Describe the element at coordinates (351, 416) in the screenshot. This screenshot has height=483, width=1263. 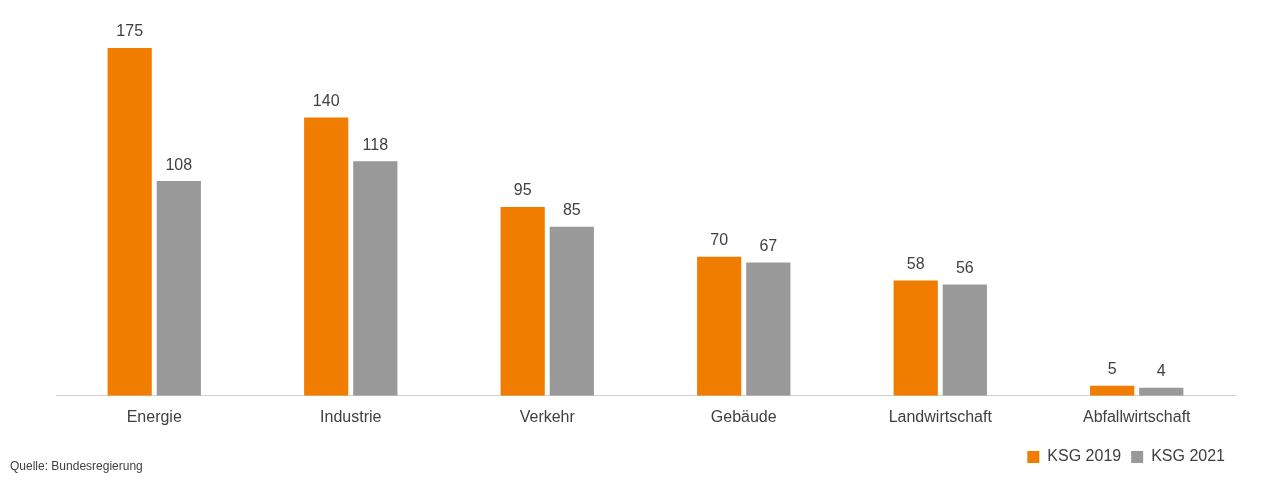
I see `x-tick-label: Industrie` at that location.